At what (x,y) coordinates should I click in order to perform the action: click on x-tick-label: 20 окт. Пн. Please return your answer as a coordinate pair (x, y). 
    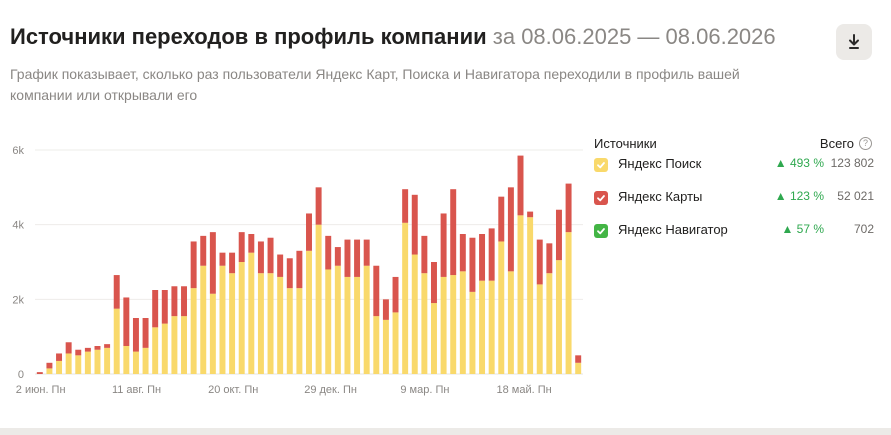
    Looking at the image, I should click on (233, 390).